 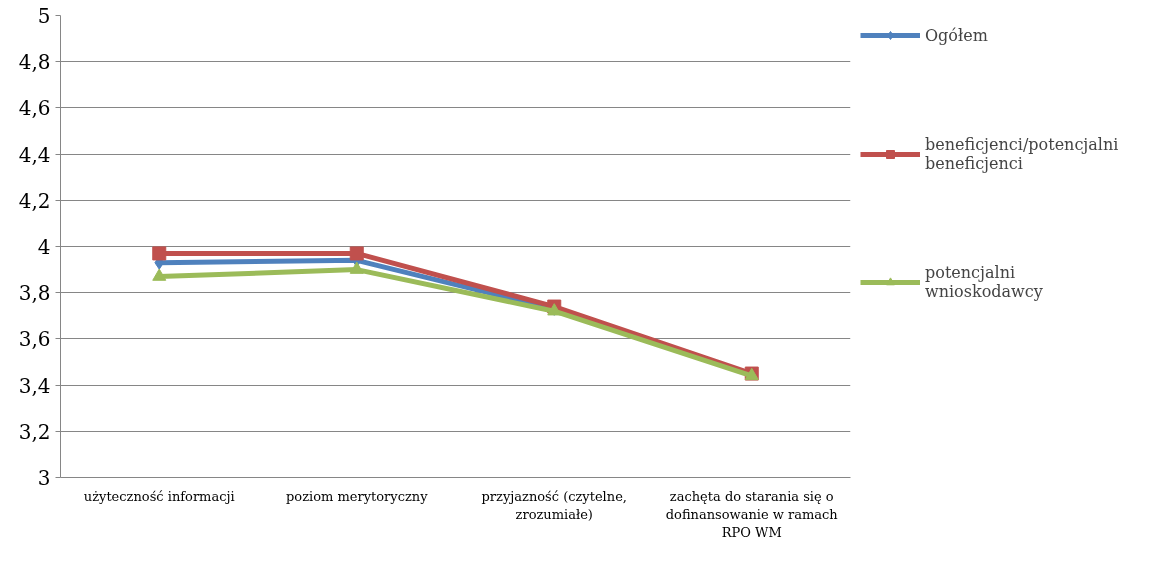 I want to click on x-tick-label: użyteczność informacji, so click(x=159, y=496).